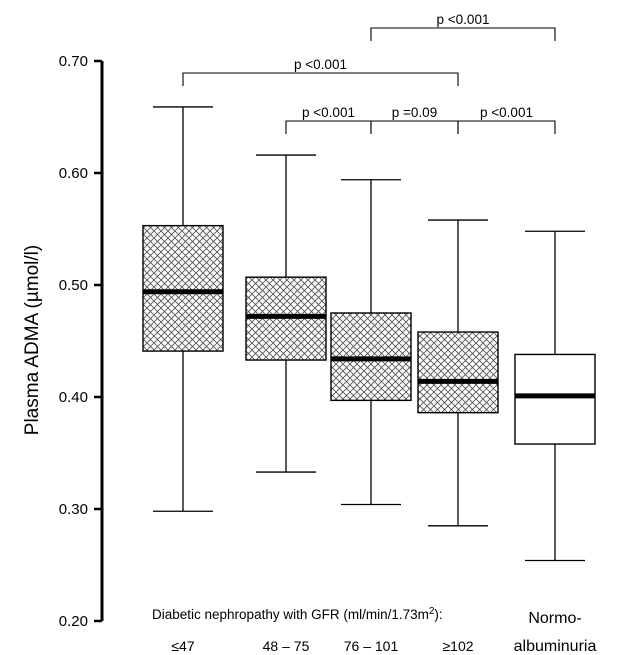  I want to click on comparison-bracket: p =0.09, so click(414, 119).